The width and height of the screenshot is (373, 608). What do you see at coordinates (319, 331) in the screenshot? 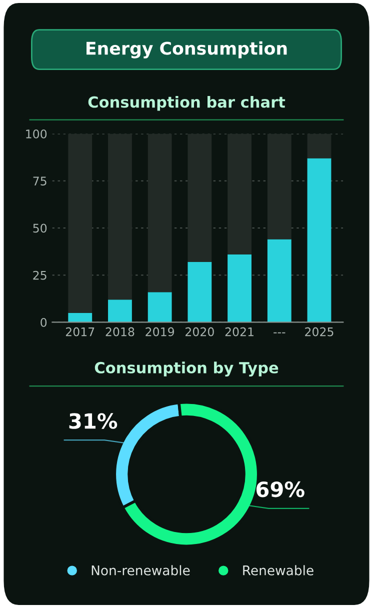
I see `x-tick-label: 2025` at bounding box center [319, 331].